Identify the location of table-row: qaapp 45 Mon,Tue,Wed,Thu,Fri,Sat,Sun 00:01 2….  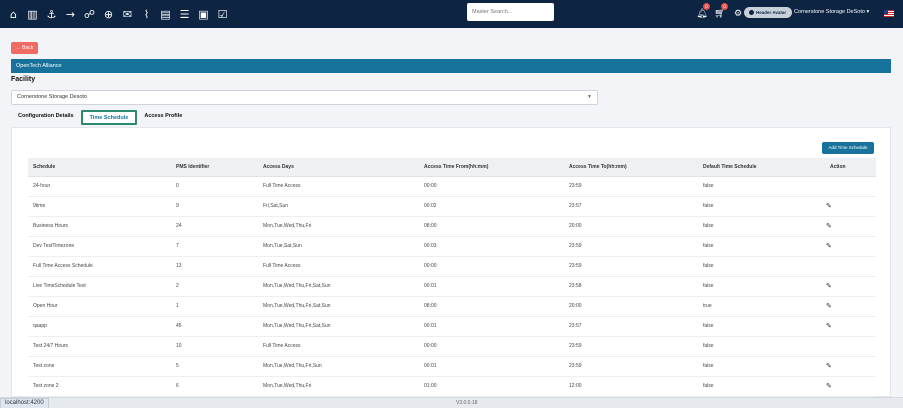
(452, 327).